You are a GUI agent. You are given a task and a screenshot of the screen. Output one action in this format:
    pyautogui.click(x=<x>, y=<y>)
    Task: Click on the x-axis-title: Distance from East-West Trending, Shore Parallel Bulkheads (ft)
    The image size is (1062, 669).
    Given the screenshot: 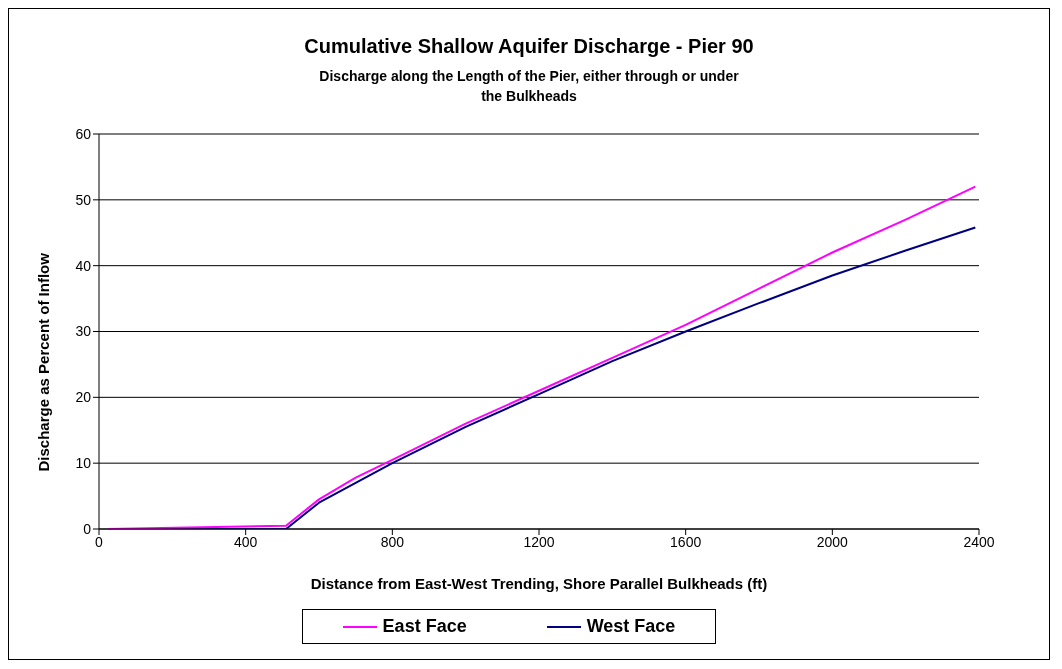 What is the action you would take?
    pyautogui.click(x=539, y=583)
    